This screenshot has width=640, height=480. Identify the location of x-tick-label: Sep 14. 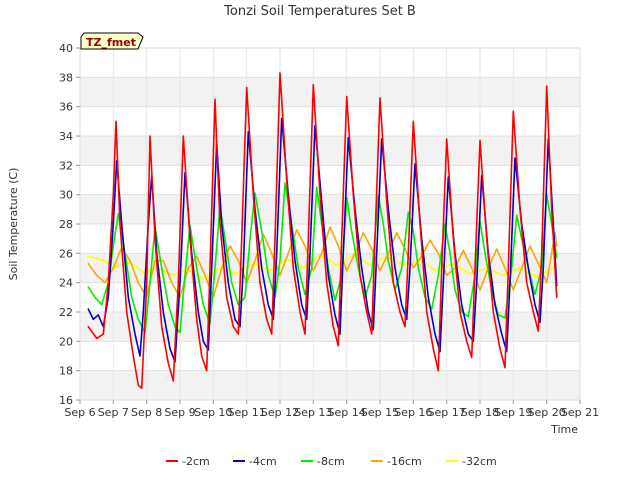
(347, 412).